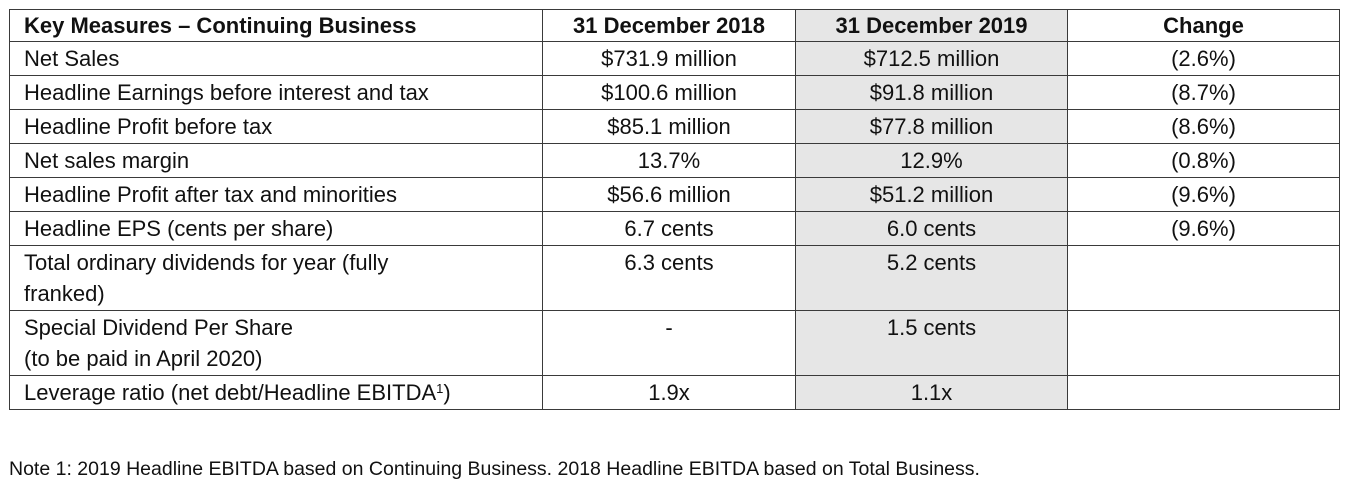 Image resolution: width=1349 pixels, height=489 pixels. What do you see at coordinates (1203, 58) in the screenshot?
I see `change-cell: (2.6%)` at bounding box center [1203, 58].